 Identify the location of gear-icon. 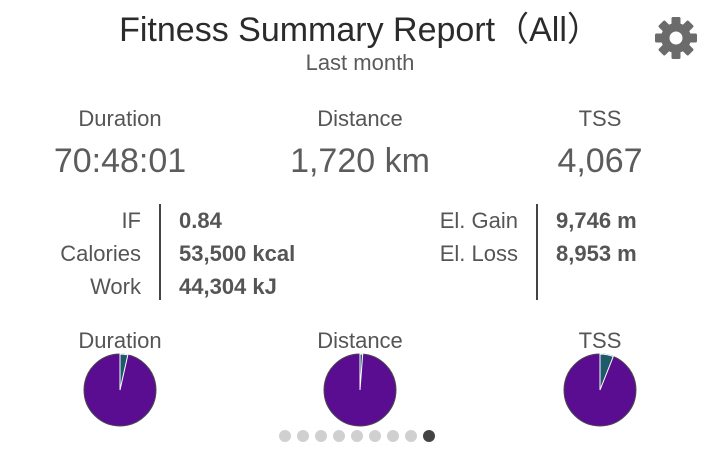
(676, 38).